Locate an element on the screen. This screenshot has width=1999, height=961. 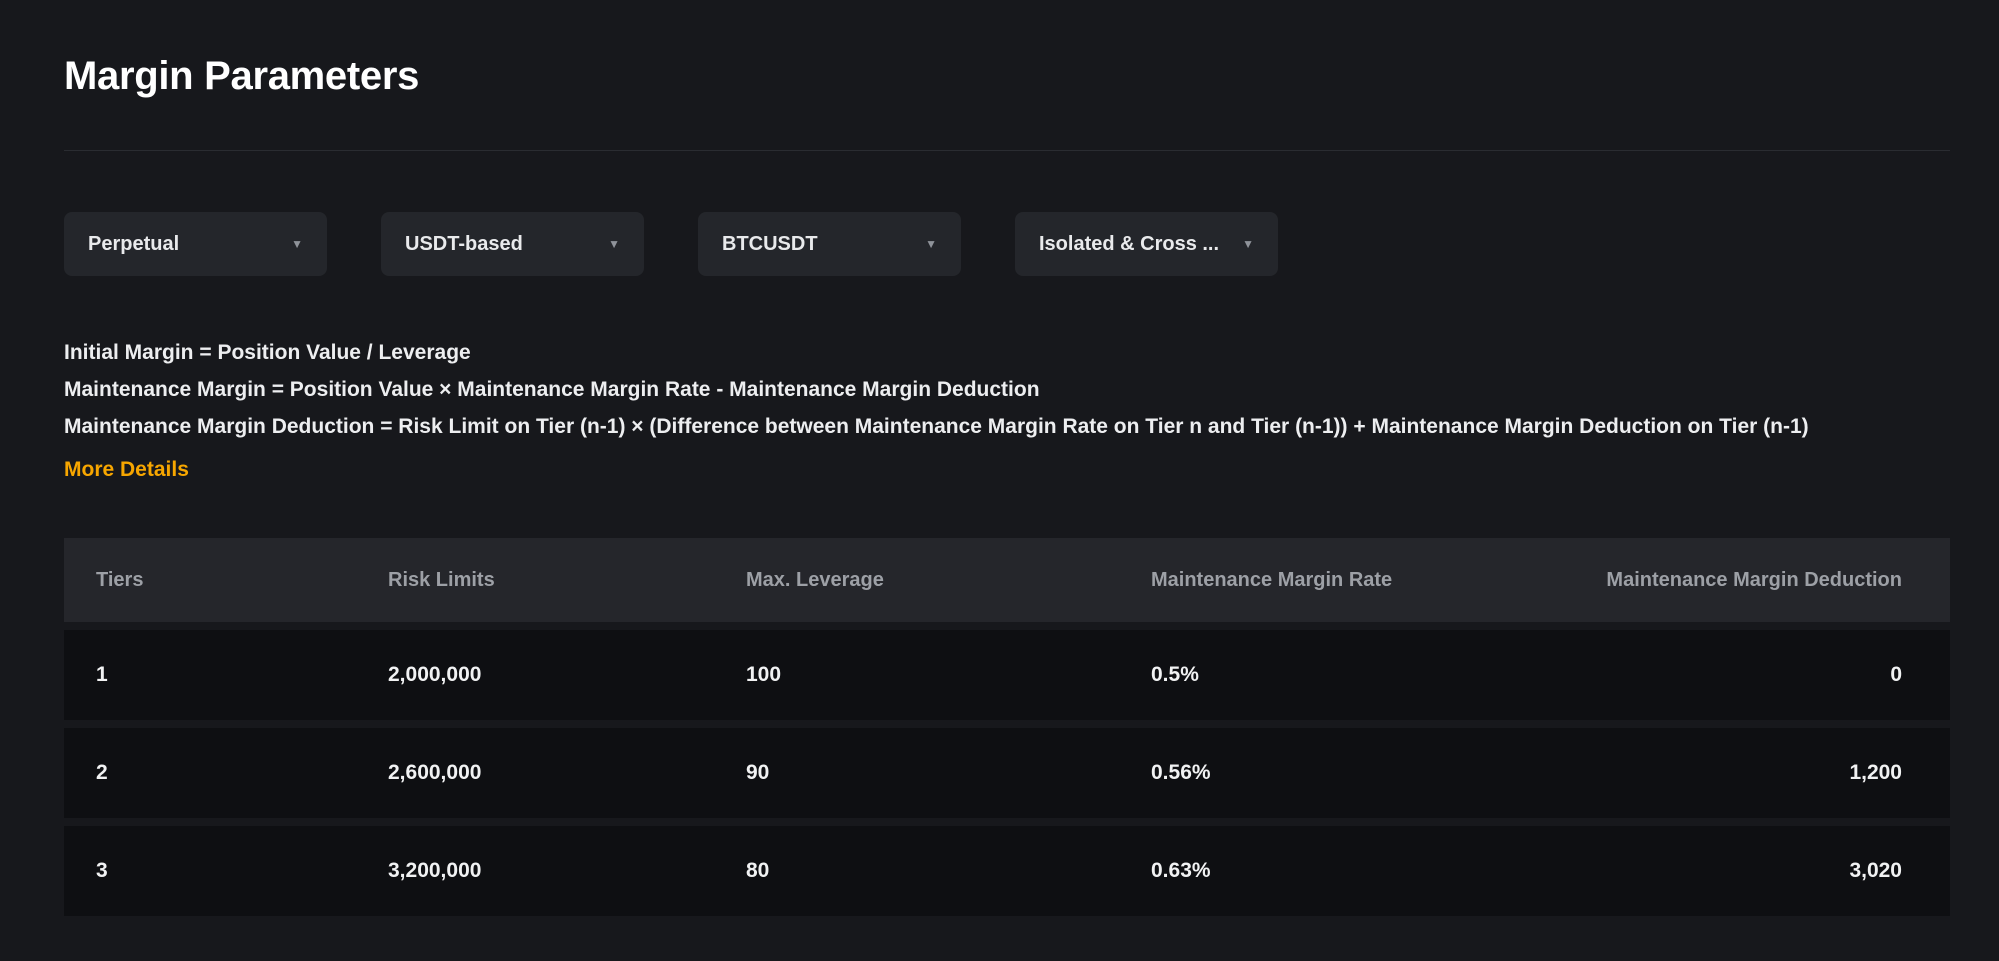
table-row: 3 3,200,000 80 0.63% 3,020 is located at coordinates (1007, 871).